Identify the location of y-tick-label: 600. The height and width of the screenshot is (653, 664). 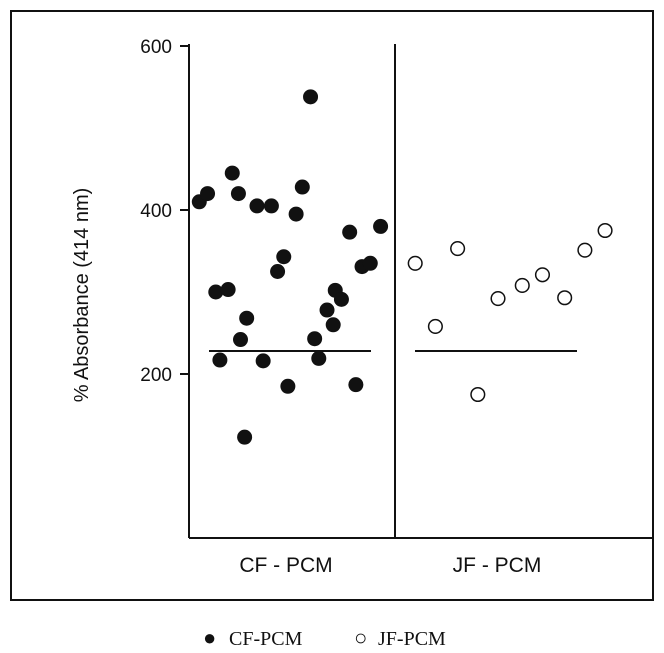
(156, 47).